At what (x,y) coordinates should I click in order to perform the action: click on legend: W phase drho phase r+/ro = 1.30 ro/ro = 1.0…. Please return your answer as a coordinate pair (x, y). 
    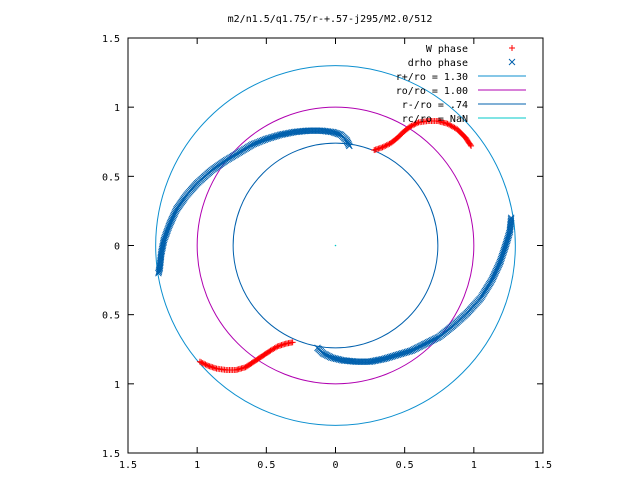
    Looking at the image, I should click on (461, 84).